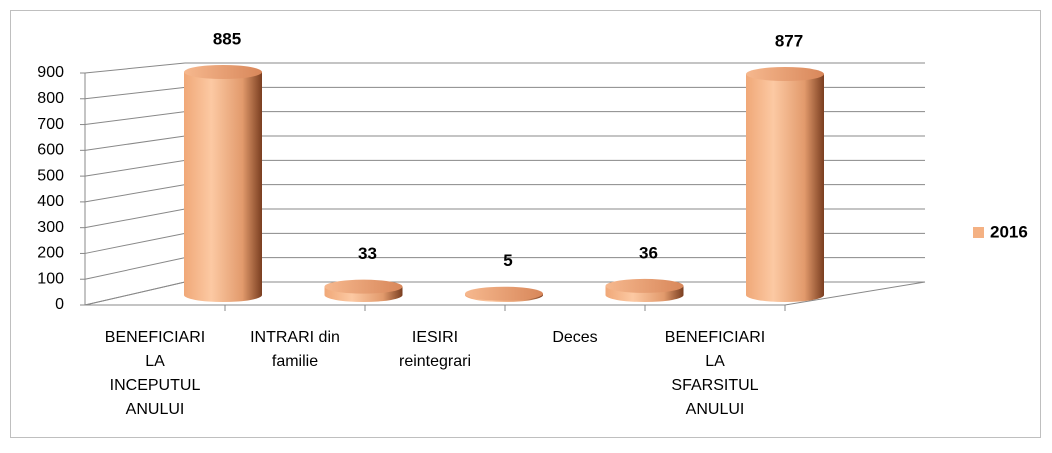  I want to click on y-tick-label: 100, so click(50, 278).